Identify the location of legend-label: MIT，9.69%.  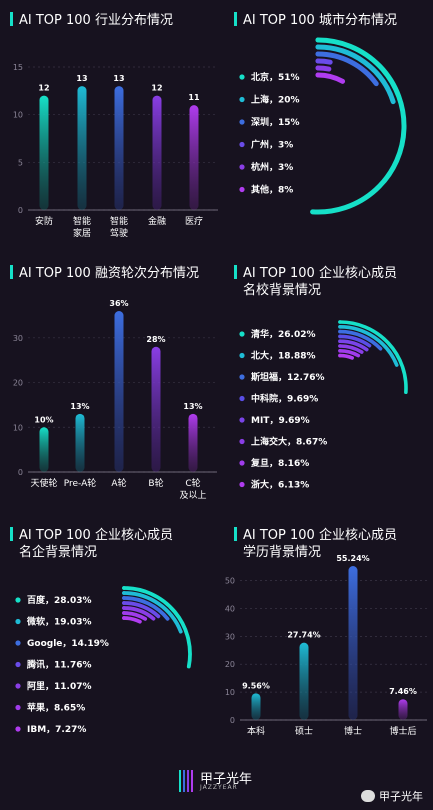
(280, 421).